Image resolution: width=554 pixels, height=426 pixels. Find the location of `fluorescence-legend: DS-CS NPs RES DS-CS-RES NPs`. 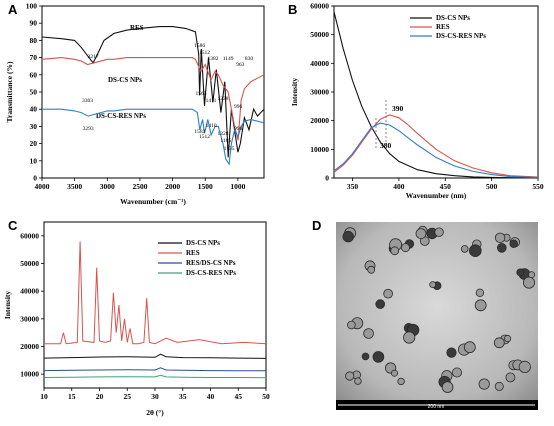

fluorescence-legend: DS-CS NPs RES DS-CS-RES NPs is located at coordinates (448, 27).